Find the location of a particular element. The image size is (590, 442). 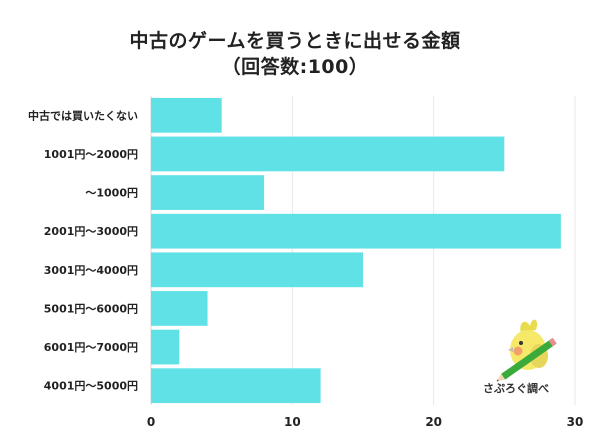

category-label: 6001円〜7000円 is located at coordinates (91, 347).